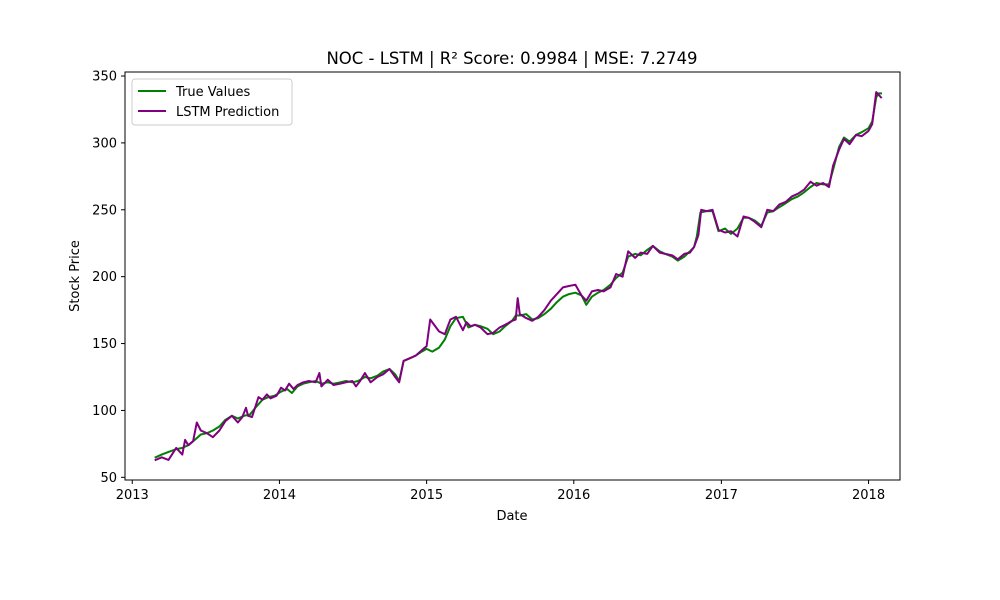 The width and height of the screenshot is (1000, 600). What do you see at coordinates (75, 276) in the screenshot?
I see `y-axis-label: Stock Price` at bounding box center [75, 276].